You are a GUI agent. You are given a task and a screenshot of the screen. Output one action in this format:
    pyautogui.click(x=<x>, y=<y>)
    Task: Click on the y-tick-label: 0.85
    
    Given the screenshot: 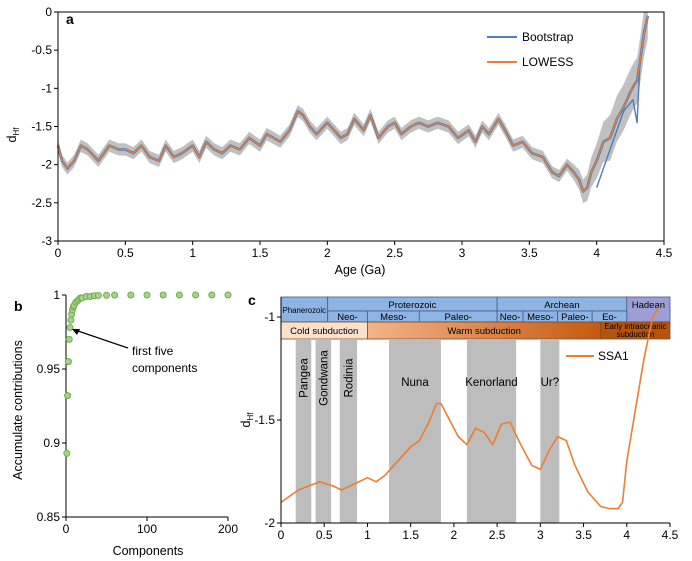 What is the action you would take?
    pyautogui.click(x=49, y=517)
    